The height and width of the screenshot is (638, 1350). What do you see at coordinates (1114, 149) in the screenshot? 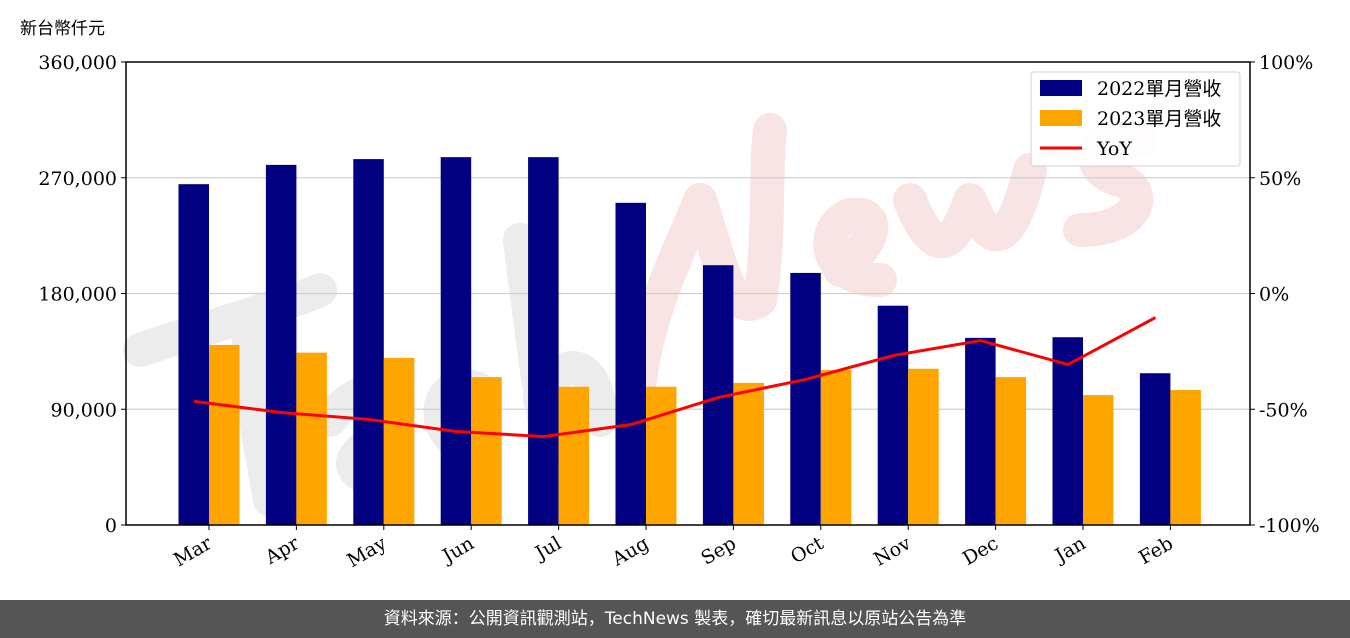
I see `legend-label: YoY` at bounding box center [1114, 149].